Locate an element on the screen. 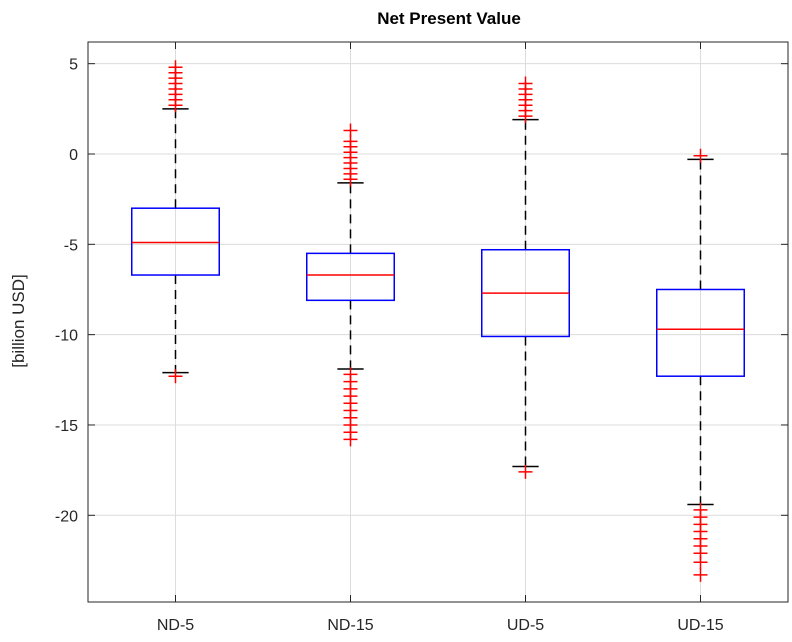  chart-title: Net Present Value is located at coordinates (449, 18).